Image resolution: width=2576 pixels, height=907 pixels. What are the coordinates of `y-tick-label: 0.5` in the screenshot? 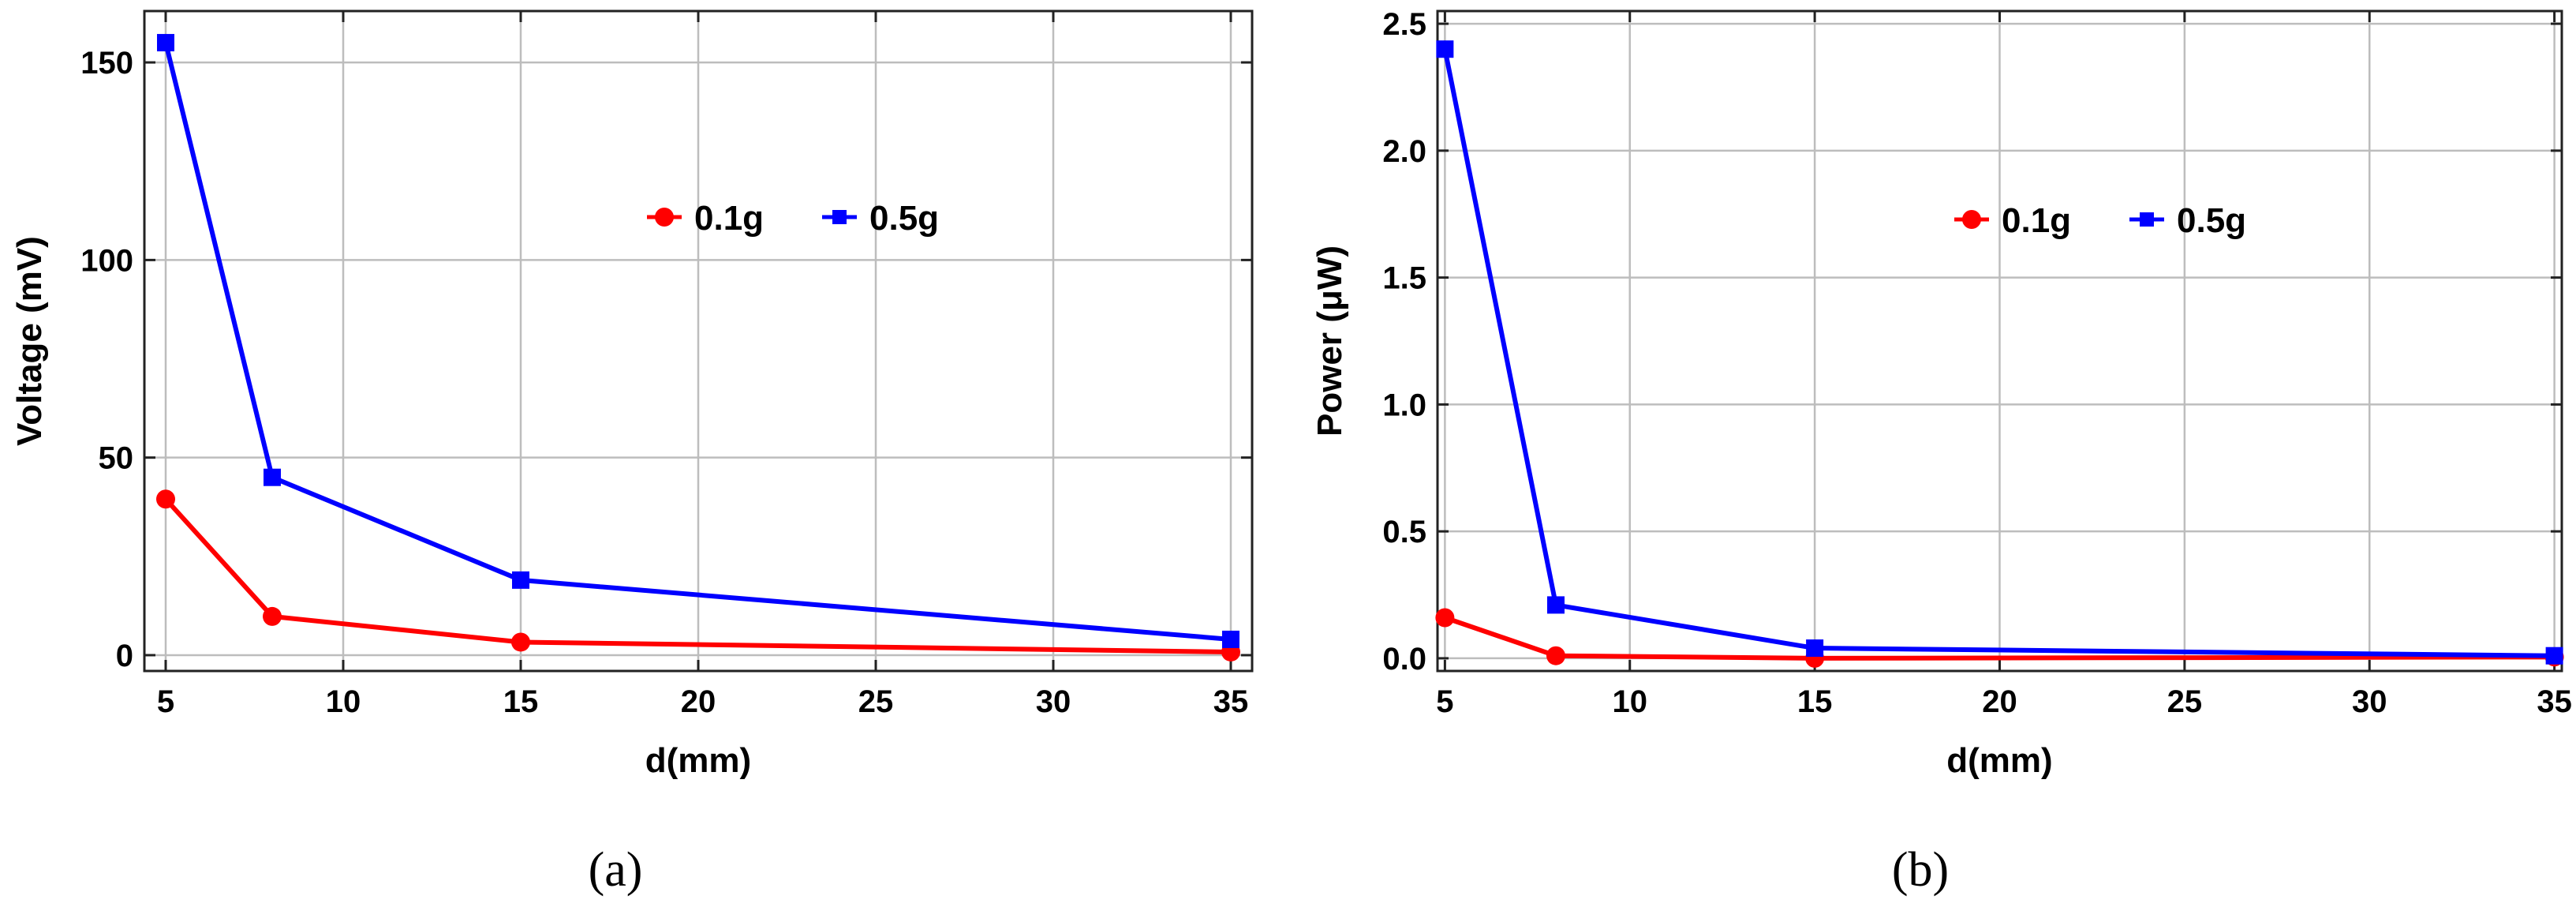 It's located at (1404, 532).